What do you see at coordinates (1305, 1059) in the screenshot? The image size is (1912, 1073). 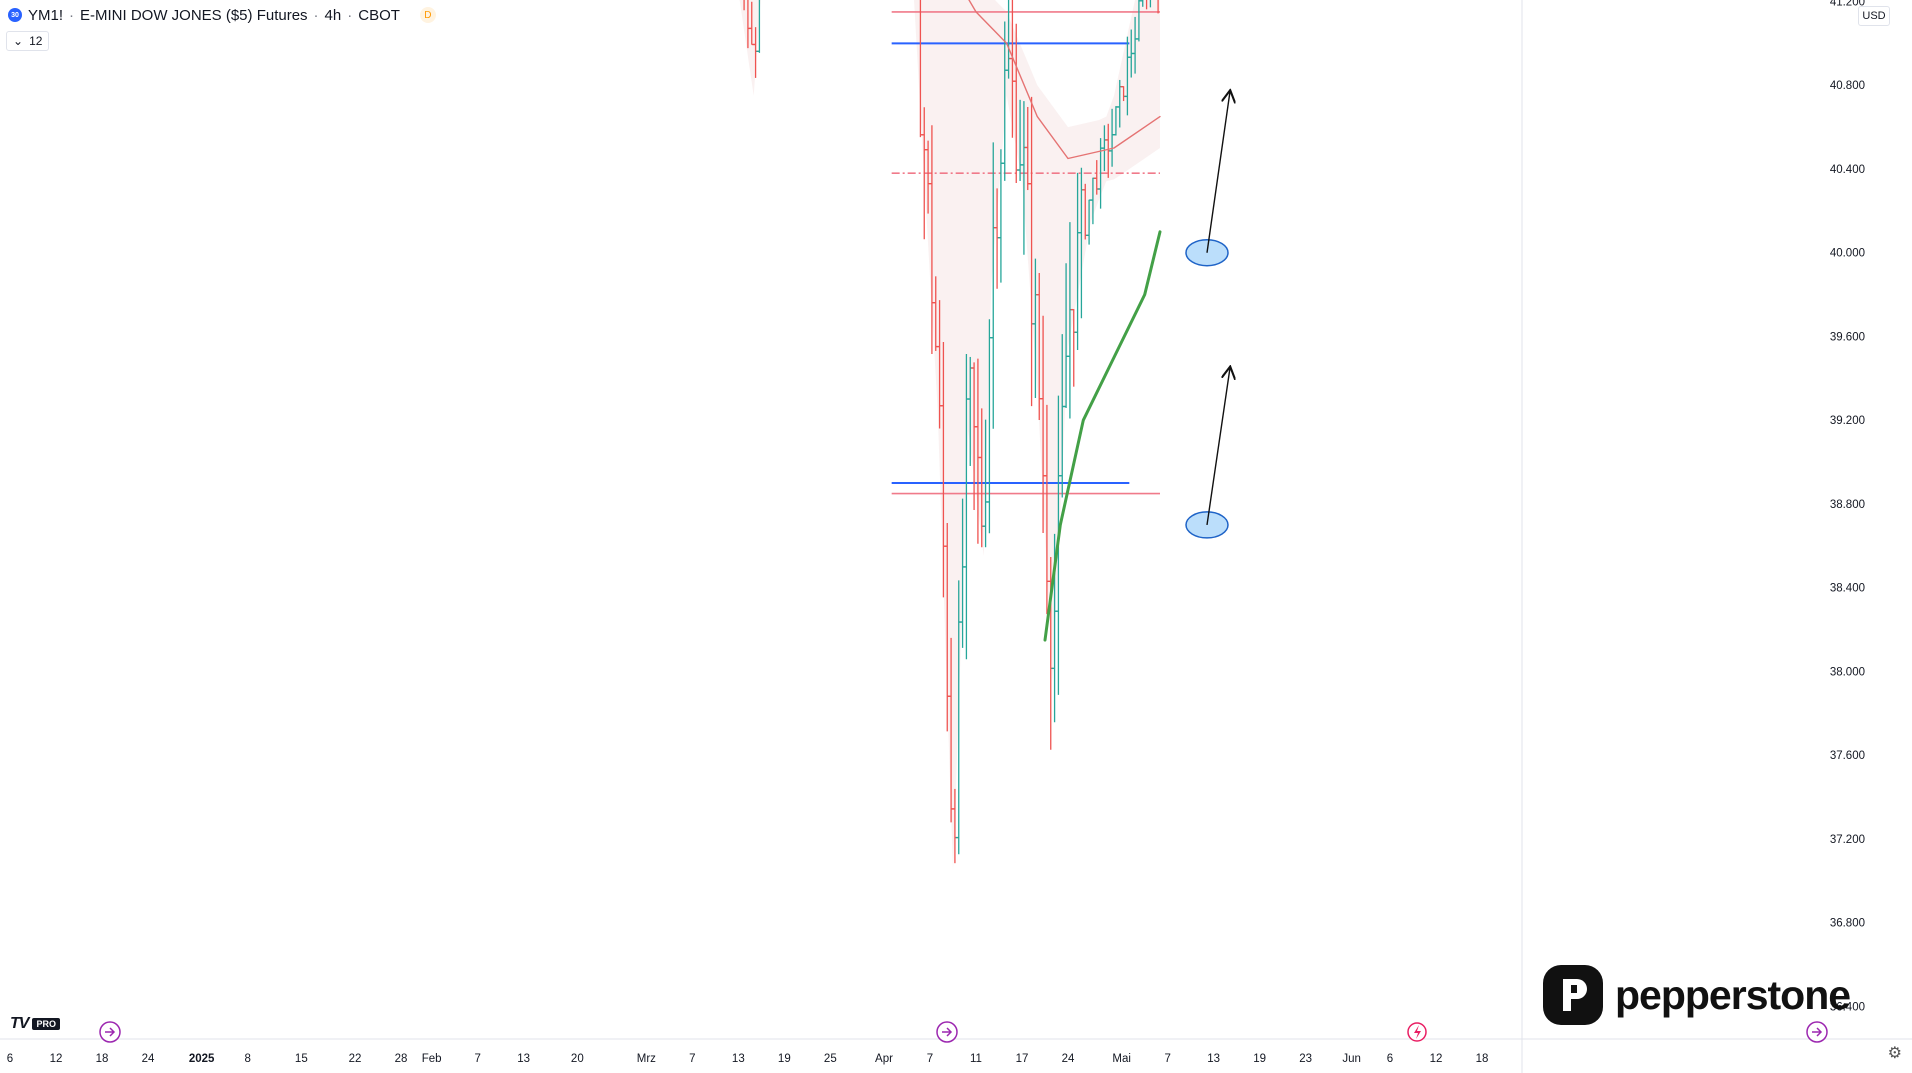 I see `x-tick-label: 23` at bounding box center [1305, 1059].